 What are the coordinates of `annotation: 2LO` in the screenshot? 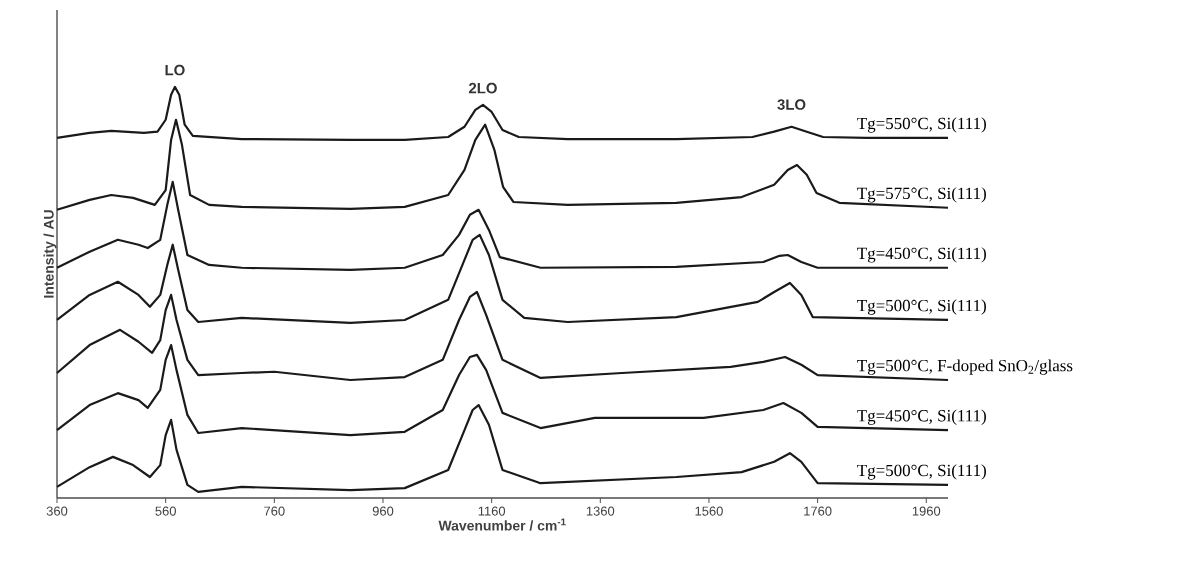 It's located at (482, 88).